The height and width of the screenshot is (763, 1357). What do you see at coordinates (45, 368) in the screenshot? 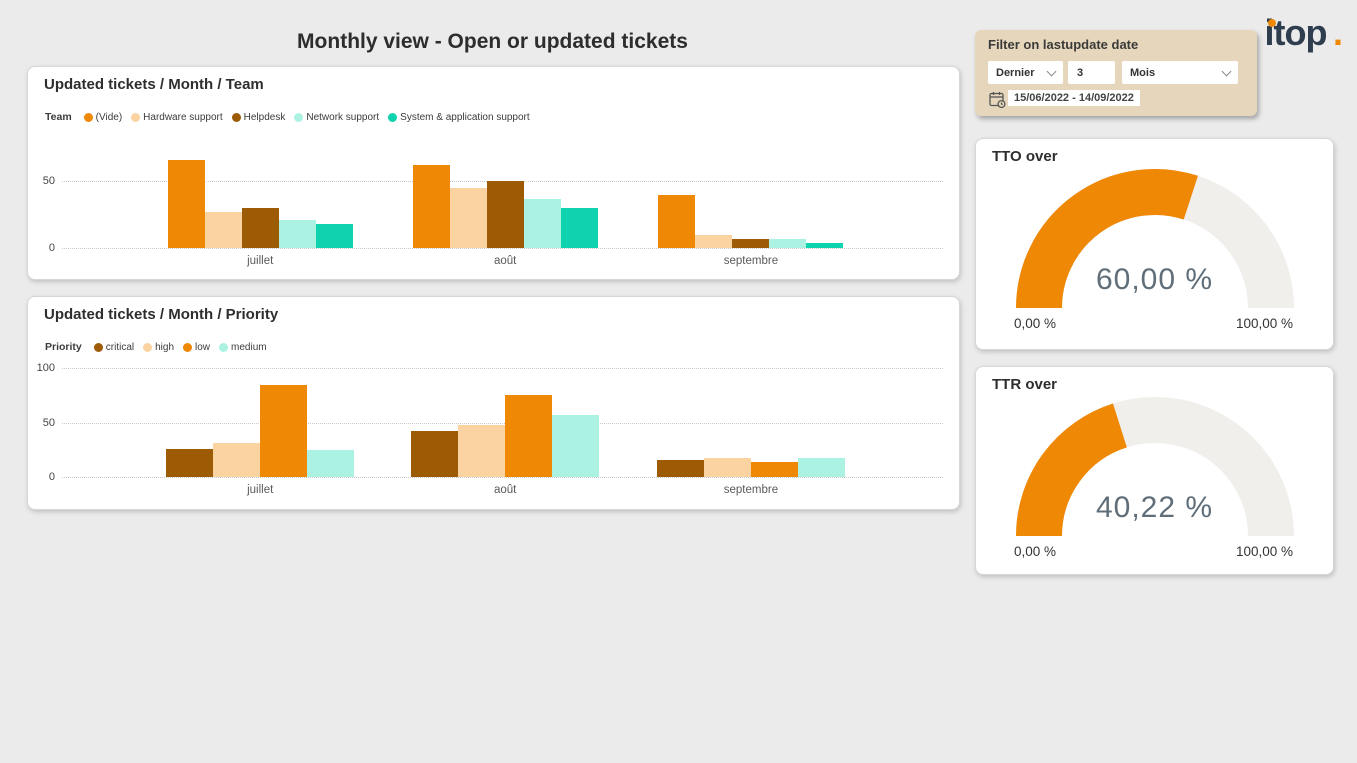
I see `y-axis-tick: 100` at bounding box center [45, 368].